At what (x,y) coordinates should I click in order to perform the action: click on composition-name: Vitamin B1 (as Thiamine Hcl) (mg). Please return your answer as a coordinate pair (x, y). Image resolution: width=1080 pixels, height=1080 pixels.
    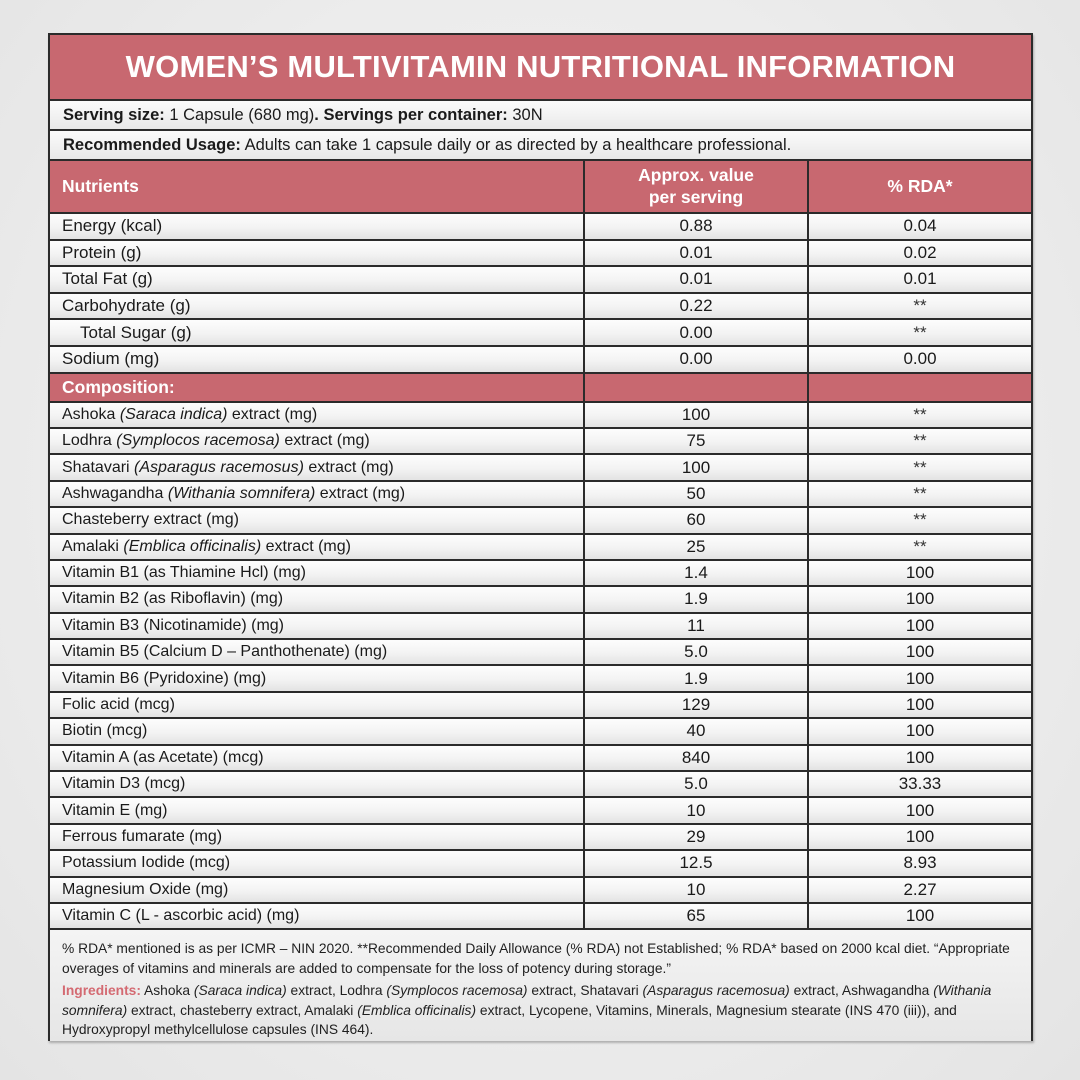
    Looking at the image, I should click on (317, 574).